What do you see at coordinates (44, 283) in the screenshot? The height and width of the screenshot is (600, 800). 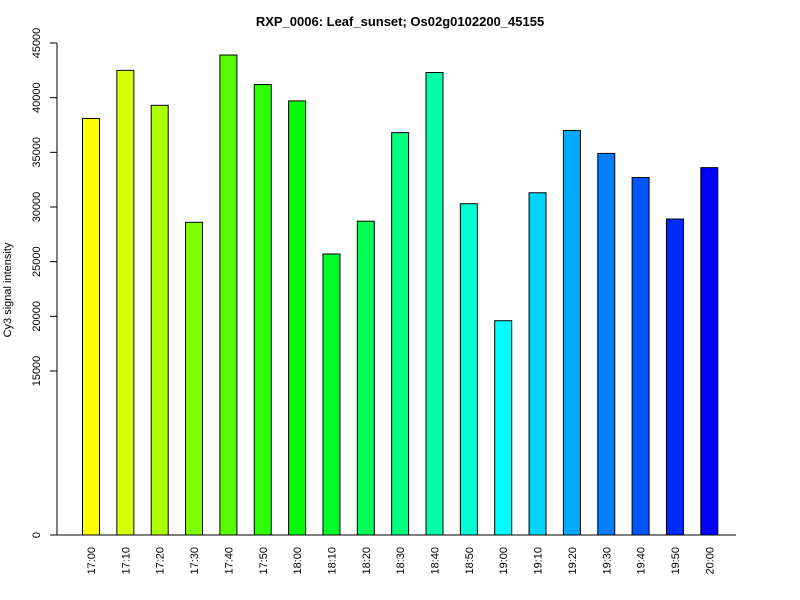 I see `y-axis-ticks: 0 15000 20000 25000 30000 35000 40000 45000` at bounding box center [44, 283].